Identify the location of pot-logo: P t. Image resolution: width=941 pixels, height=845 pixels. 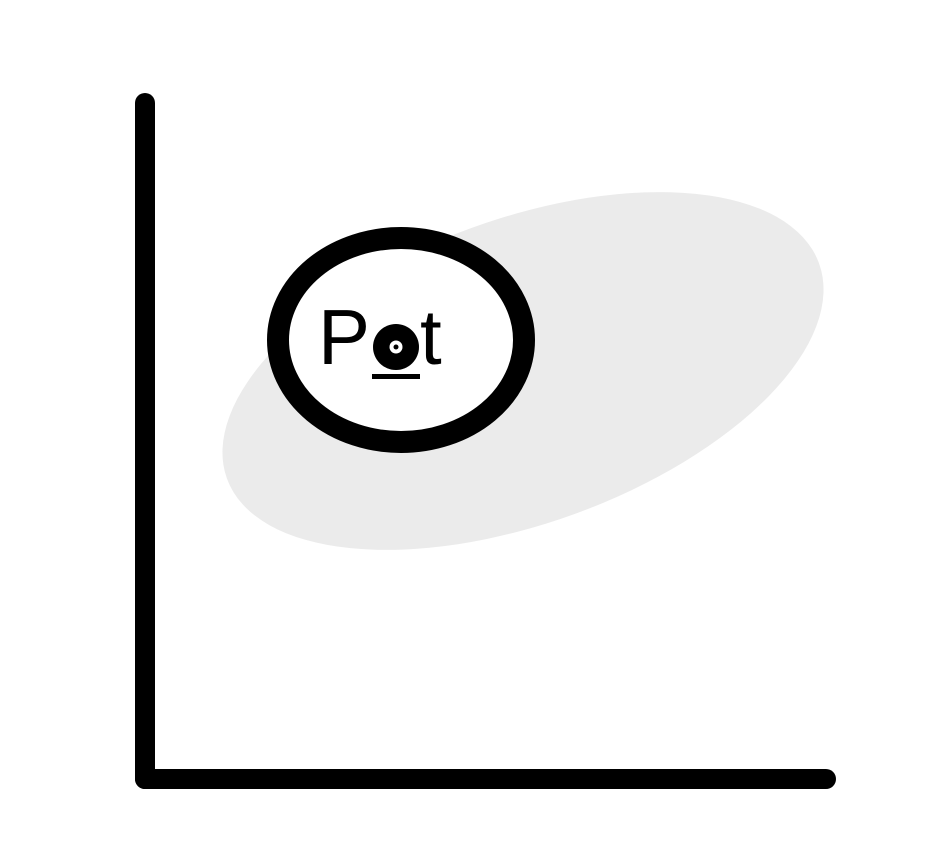
(380, 337).